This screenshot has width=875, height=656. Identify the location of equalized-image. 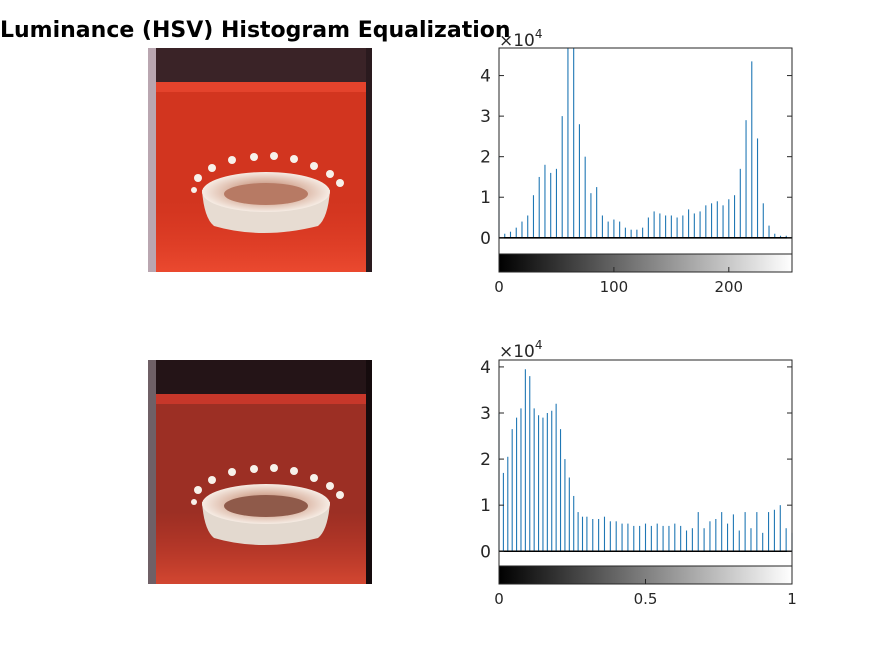
(260, 472).